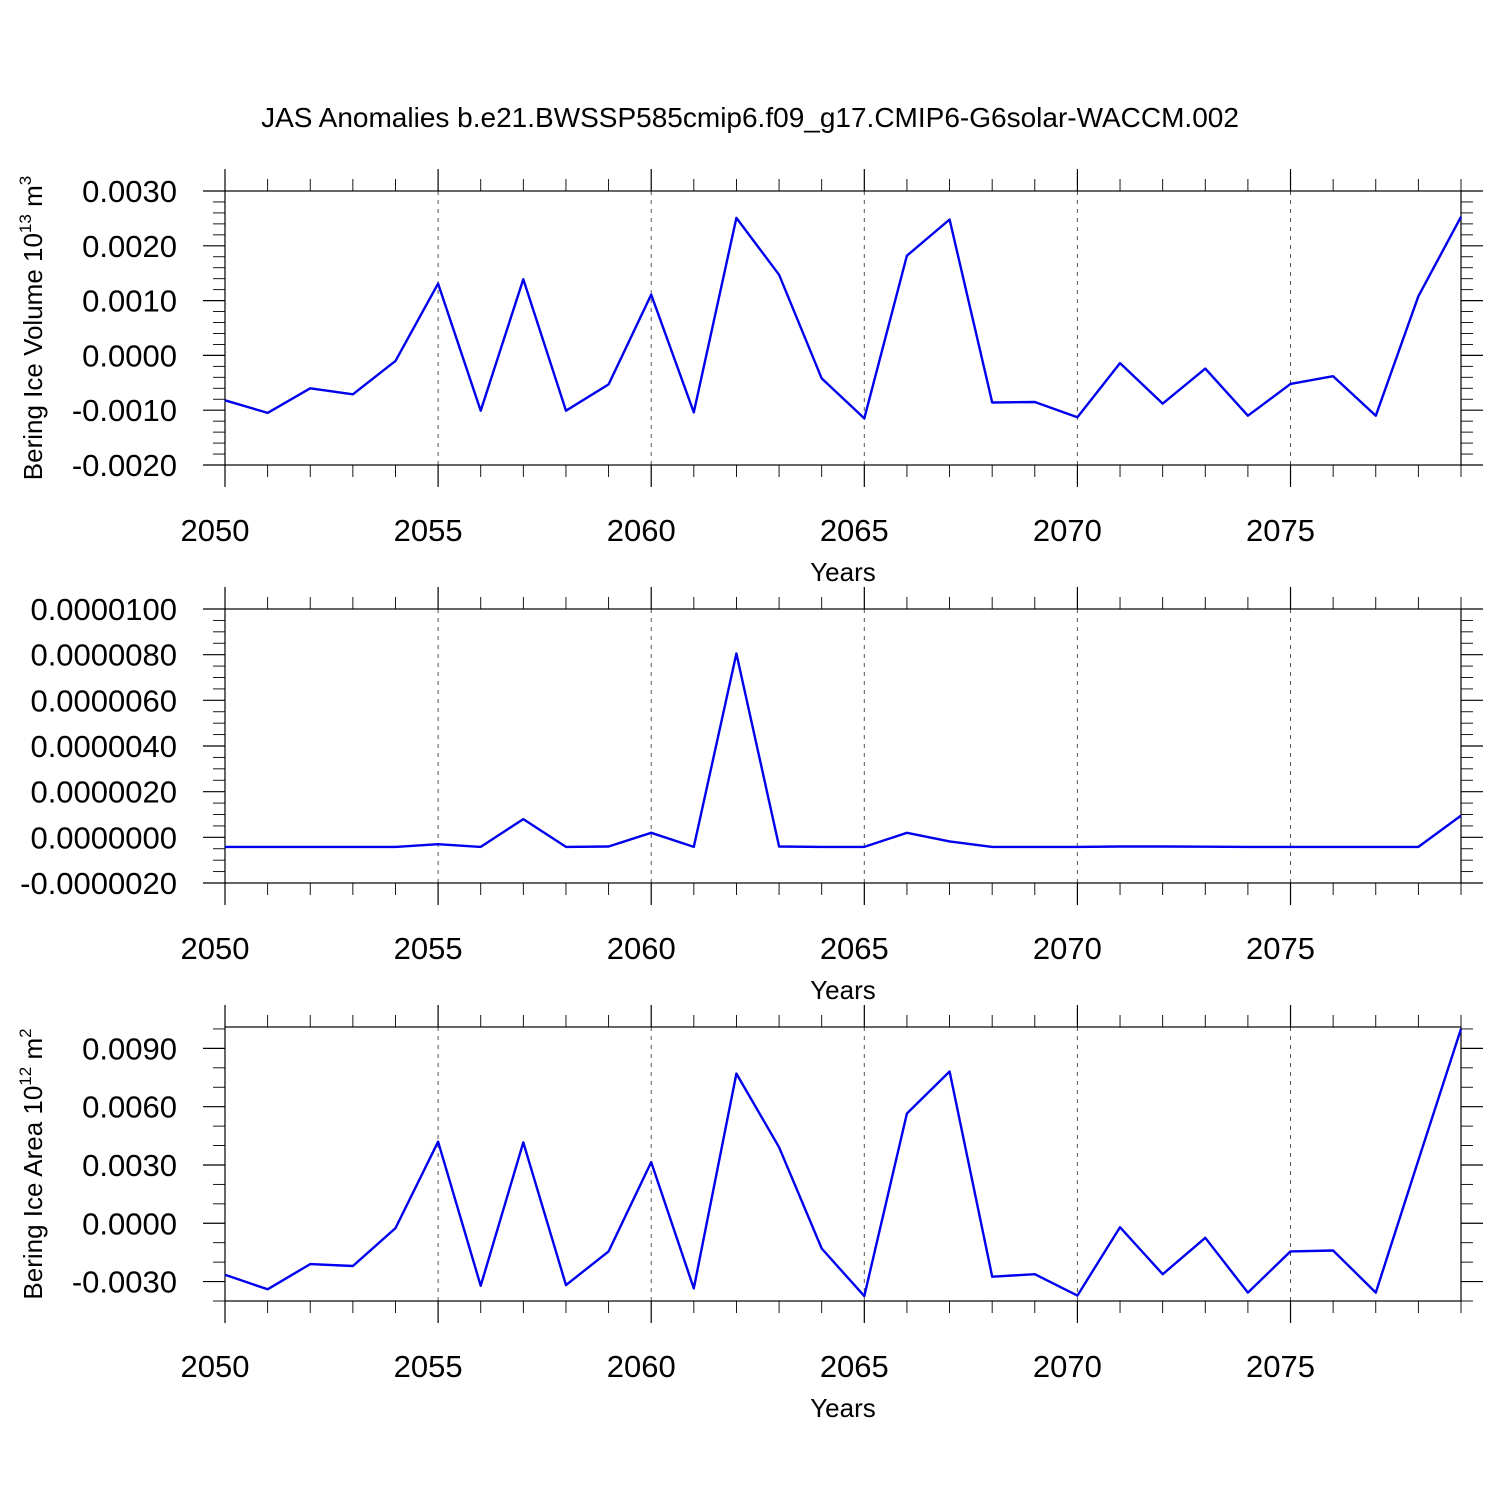 Image resolution: width=1500 pixels, height=1500 pixels. What do you see at coordinates (25, 1076) in the screenshot?
I see `y-axis-label-exponent: 12` at bounding box center [25, 1076].